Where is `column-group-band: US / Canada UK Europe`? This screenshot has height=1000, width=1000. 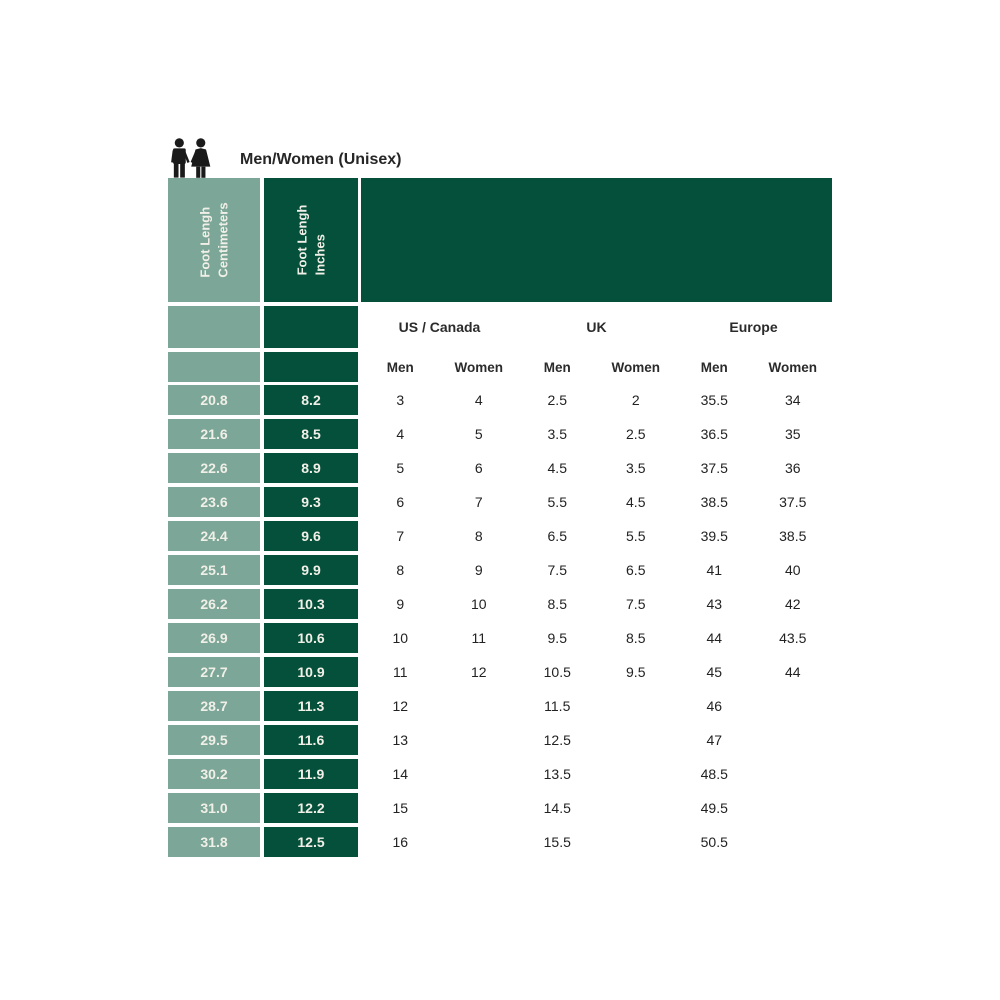 column-group-band: US / Canada UK Europe is located at coordinates (500, 327).